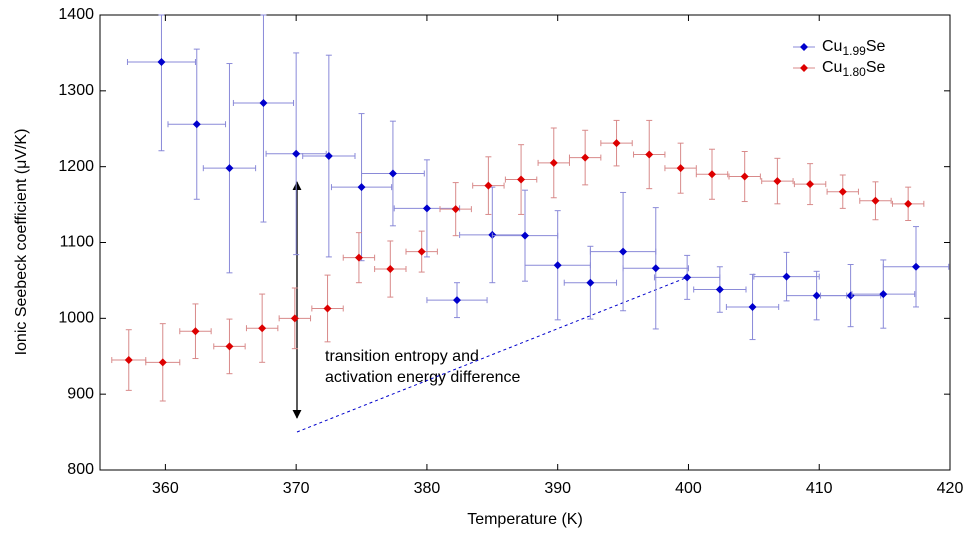 Image resolution: width=980 pixels, height=540 pixels. What do you see at coordinates (819, 488) in the screenshot?
I see `x-tick-label: 410` at bounding box center [819, 488].